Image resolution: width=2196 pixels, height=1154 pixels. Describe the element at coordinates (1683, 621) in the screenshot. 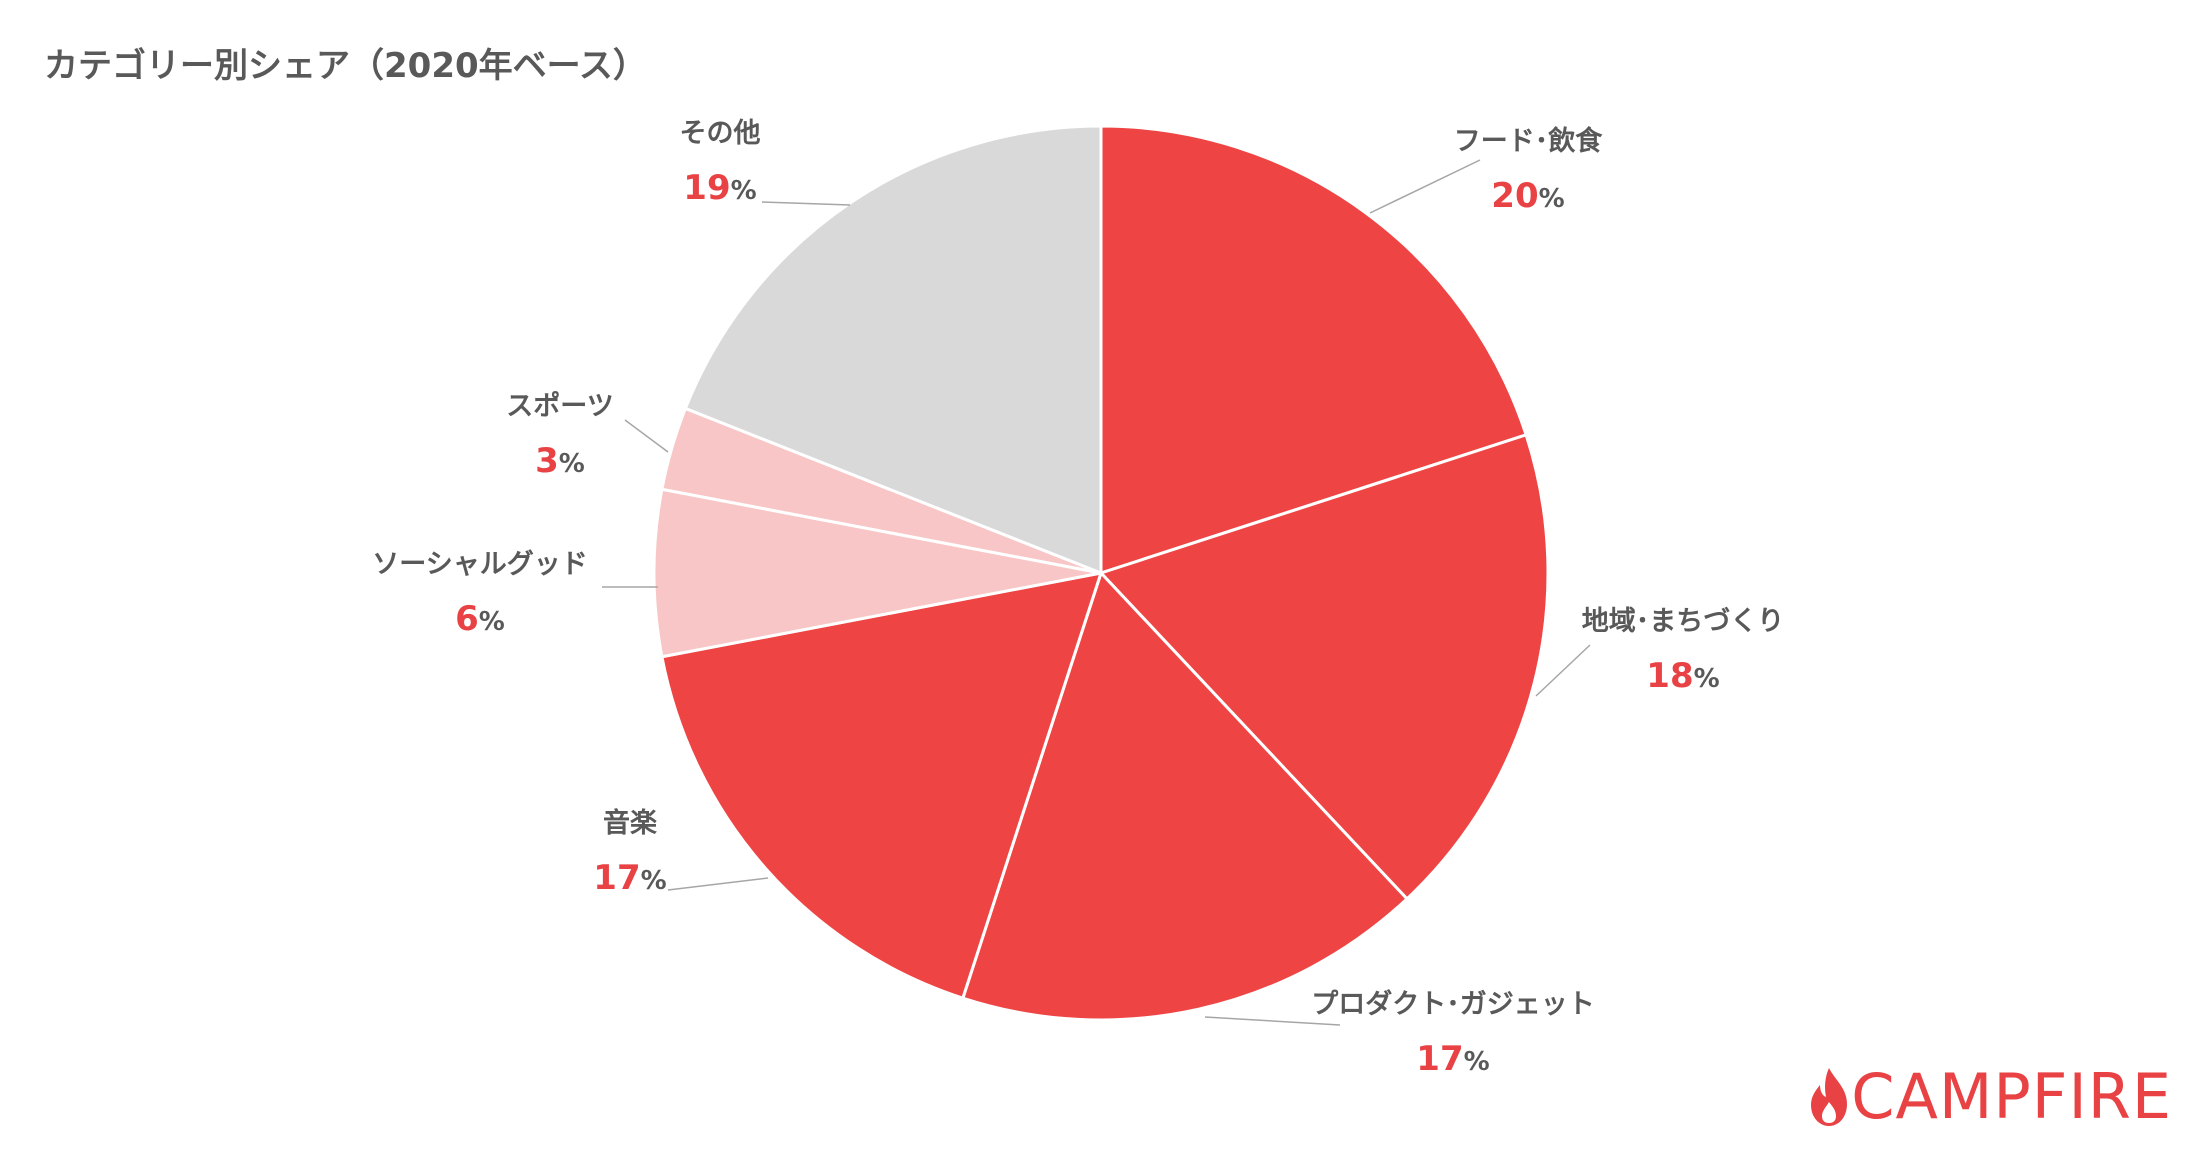

I see `slice-category-label: 地域･まちづくり` at that location.